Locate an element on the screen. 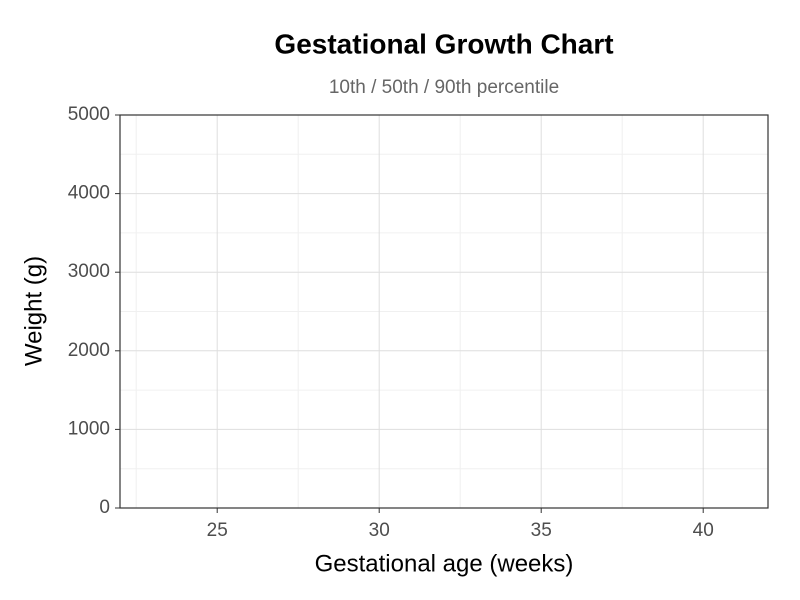  x-tick-label: 40 is located at coordinates (703, 530).